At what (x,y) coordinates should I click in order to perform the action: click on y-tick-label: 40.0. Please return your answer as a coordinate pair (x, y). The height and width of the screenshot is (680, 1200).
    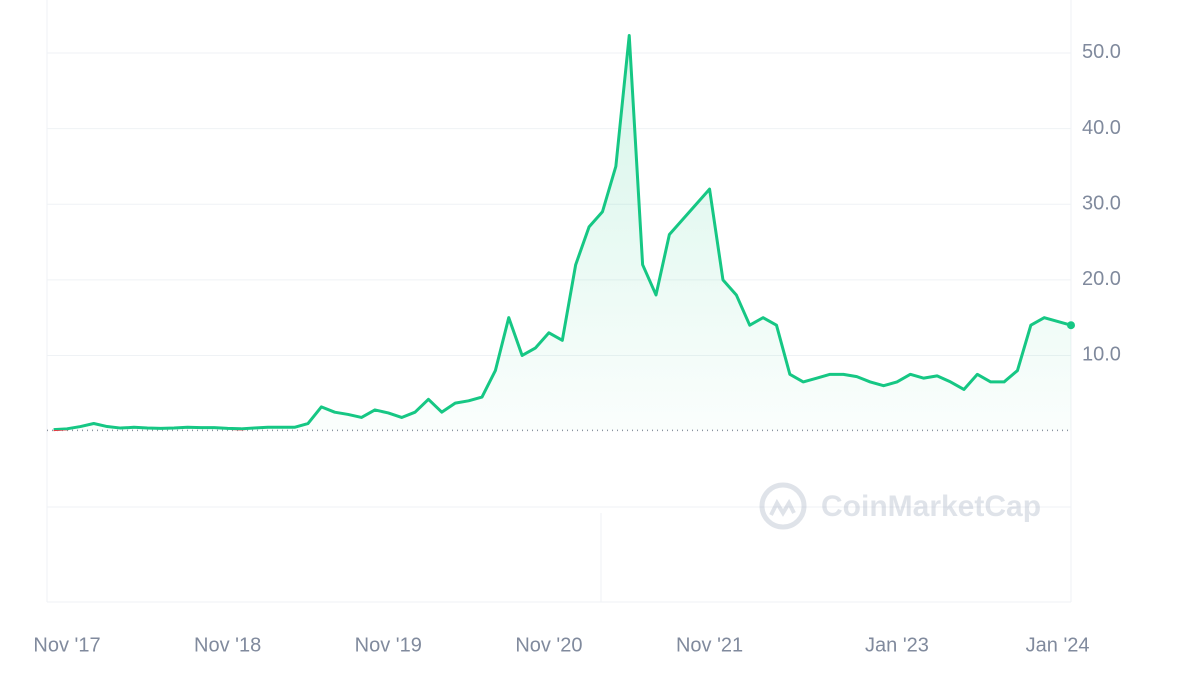
    Looking at the image, I should click on (1101, 128).